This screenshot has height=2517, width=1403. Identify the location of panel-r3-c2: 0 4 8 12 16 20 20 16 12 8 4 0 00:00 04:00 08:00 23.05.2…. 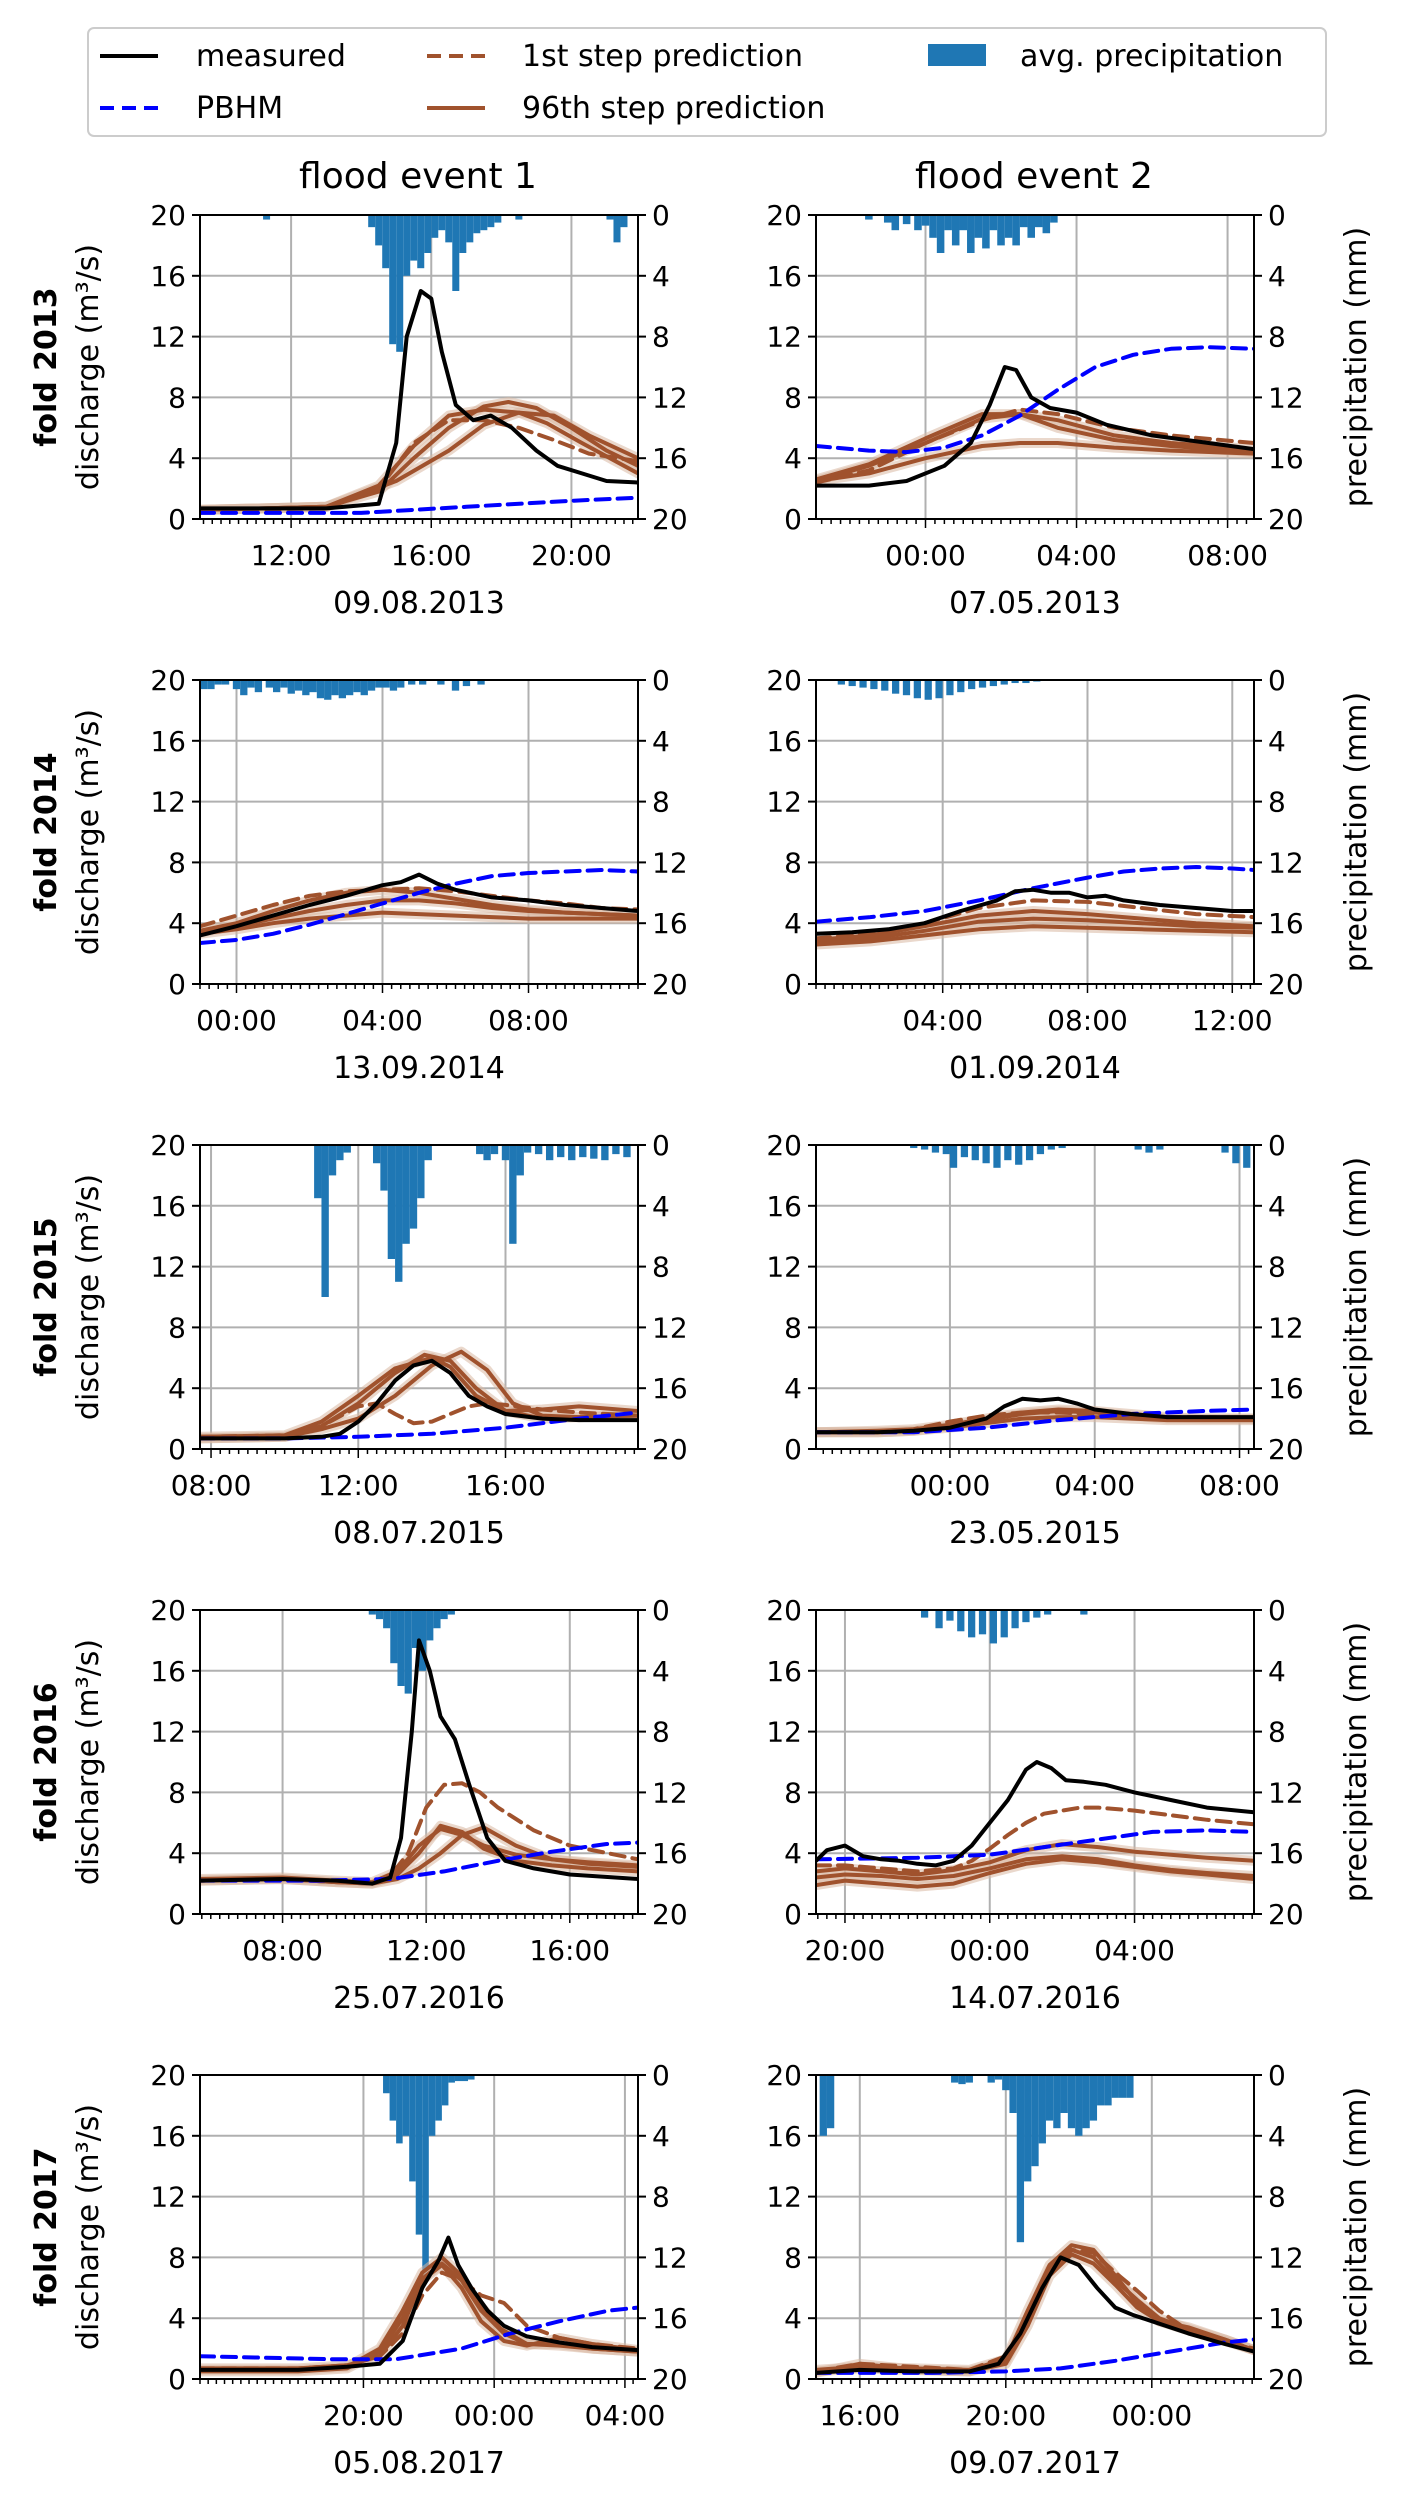
(1034, 1340).